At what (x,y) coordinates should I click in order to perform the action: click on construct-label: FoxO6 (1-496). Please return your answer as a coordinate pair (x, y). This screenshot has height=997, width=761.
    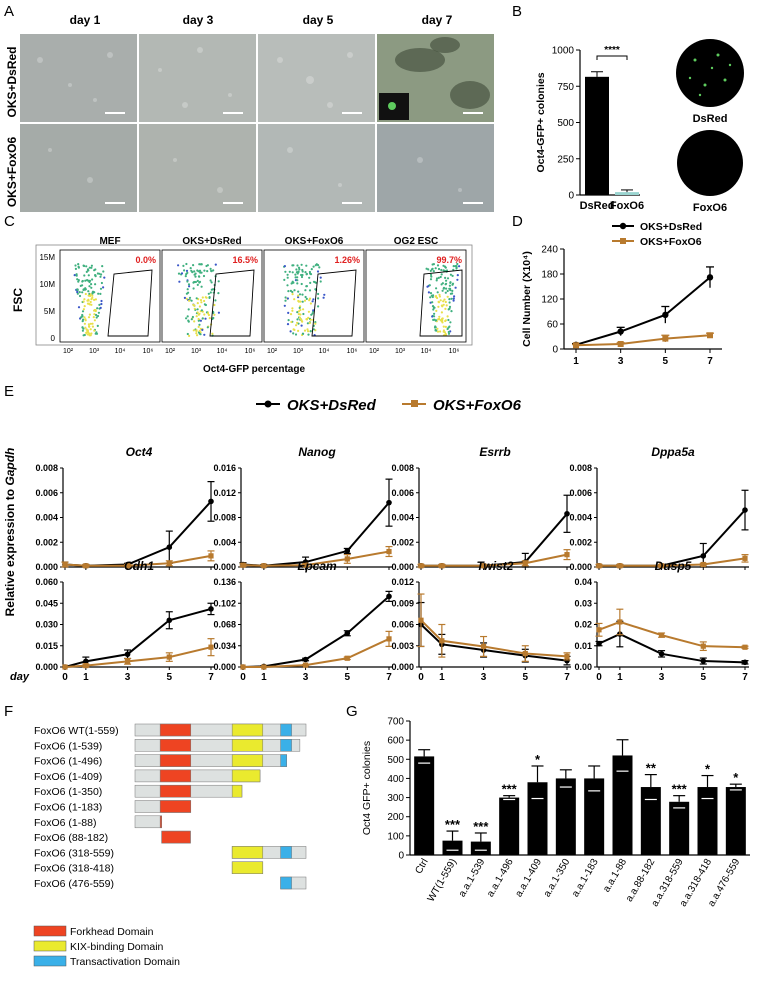
    Looking at the image, I should click on (68, 762).